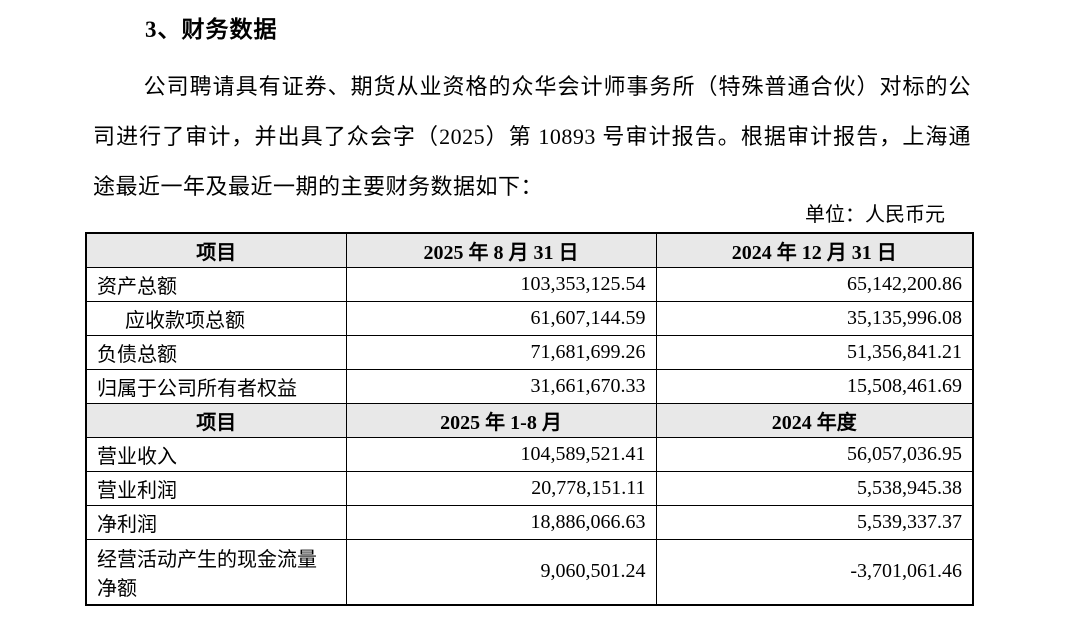 This screenshot has width=1080, height=637. What do you see at coordinates (814, 454) in the screenshot?
I see `value-prior: 56,057,036.95` at bounding box center [814, 454].